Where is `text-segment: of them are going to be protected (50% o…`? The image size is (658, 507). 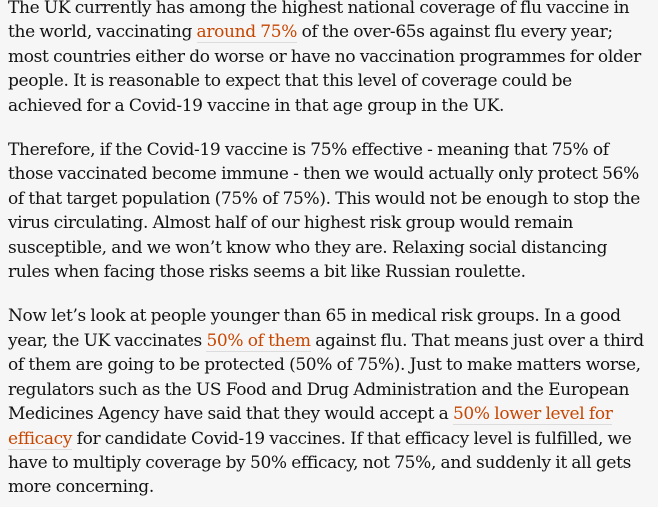
text-segment: of them are going to be protected (50% o… is located at coordinates (324, 365).